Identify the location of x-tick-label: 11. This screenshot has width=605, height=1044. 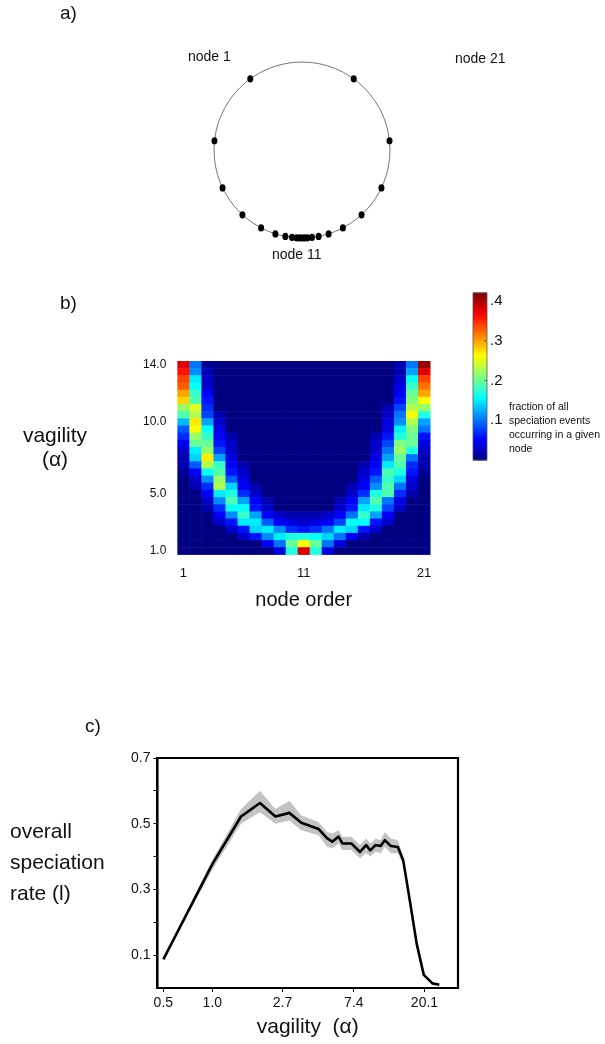
(303, 572).